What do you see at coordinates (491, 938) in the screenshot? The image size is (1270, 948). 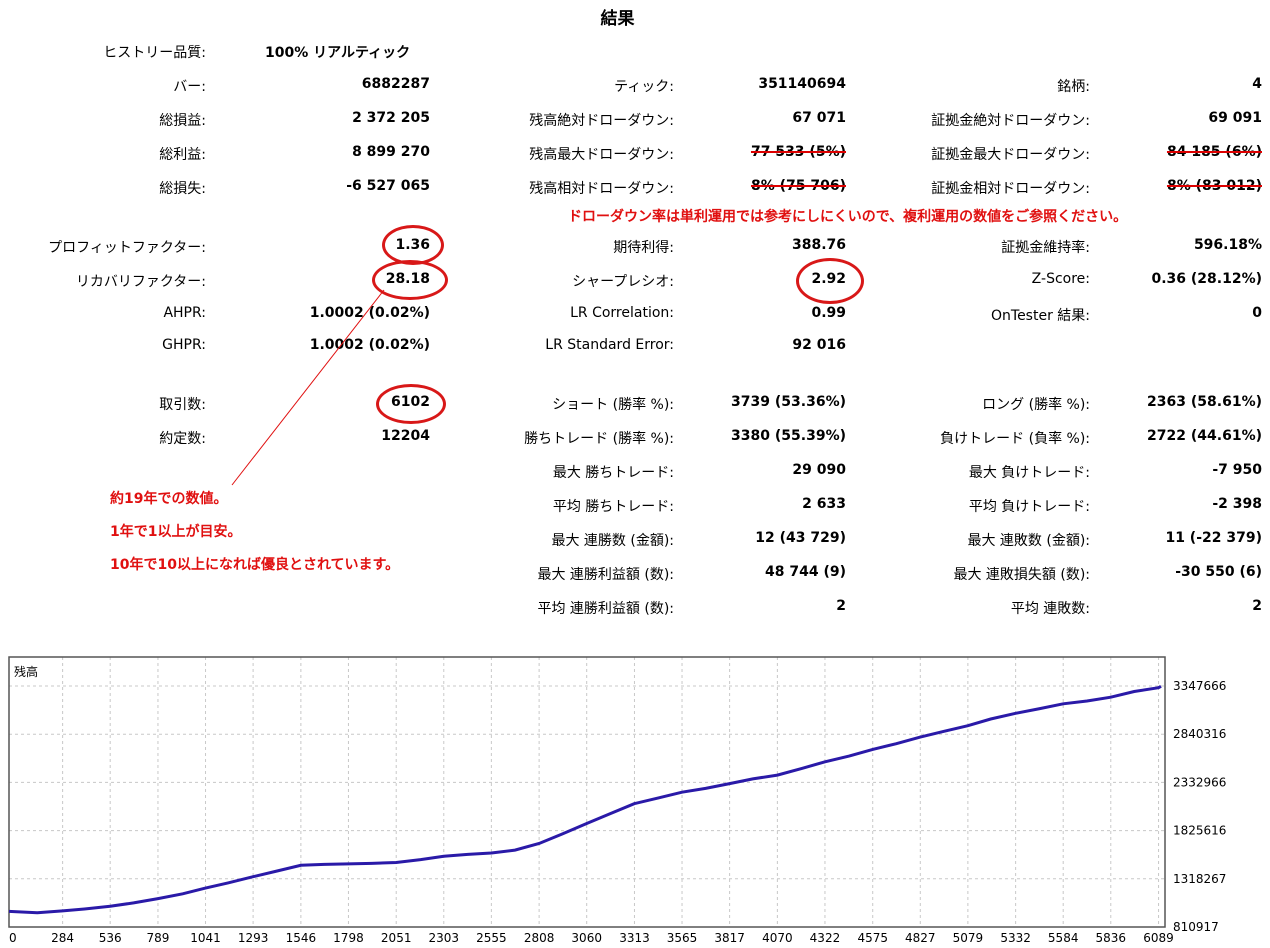 I see `x-tick-label: 2555` at bounding box center [491, 938].